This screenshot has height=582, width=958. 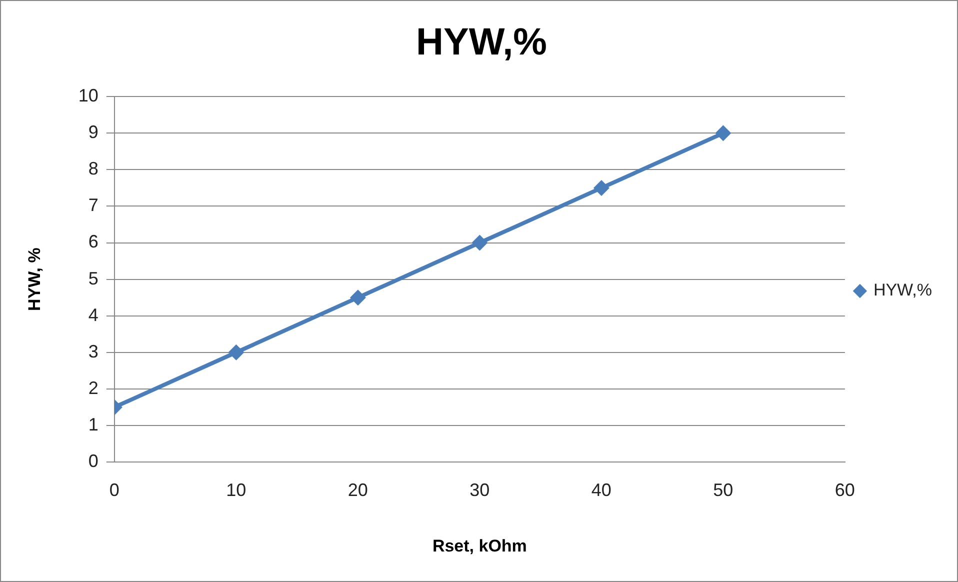 I want to click on y-tick-label: 1, so click(x=93, y=424).